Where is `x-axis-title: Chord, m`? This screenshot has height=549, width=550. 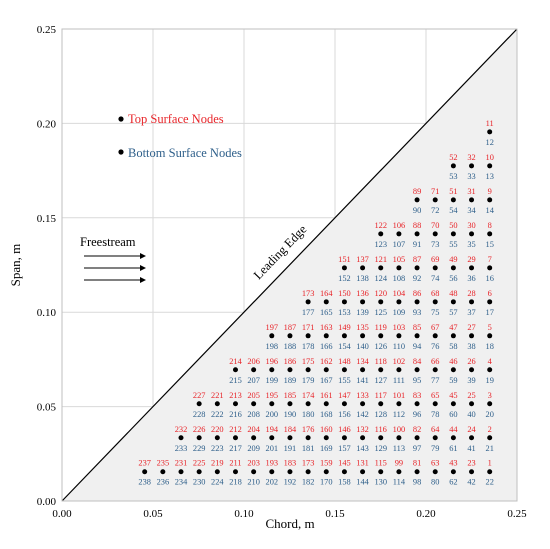 x-axis-title: Chord, m is located at coordinates (289, 523).